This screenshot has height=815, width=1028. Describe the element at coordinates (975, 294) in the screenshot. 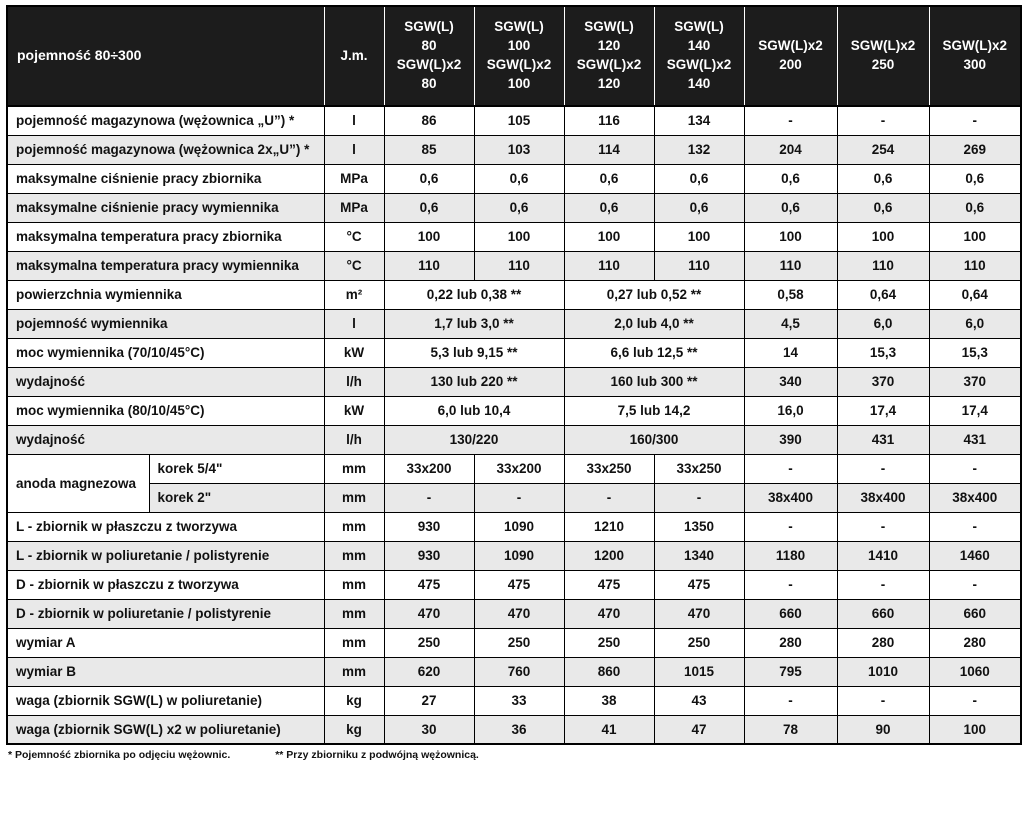

I see `value-cell: 0,64` at that location.